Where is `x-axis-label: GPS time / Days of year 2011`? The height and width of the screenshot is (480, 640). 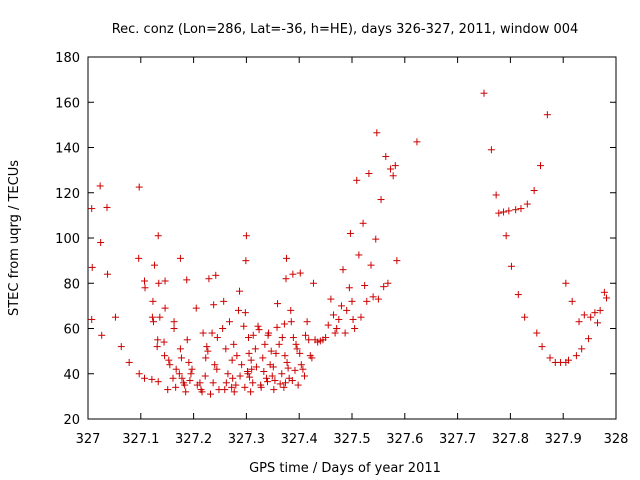 x-axis-label: GPS time / Days of year 2011 is located at coordinates (345, 468).